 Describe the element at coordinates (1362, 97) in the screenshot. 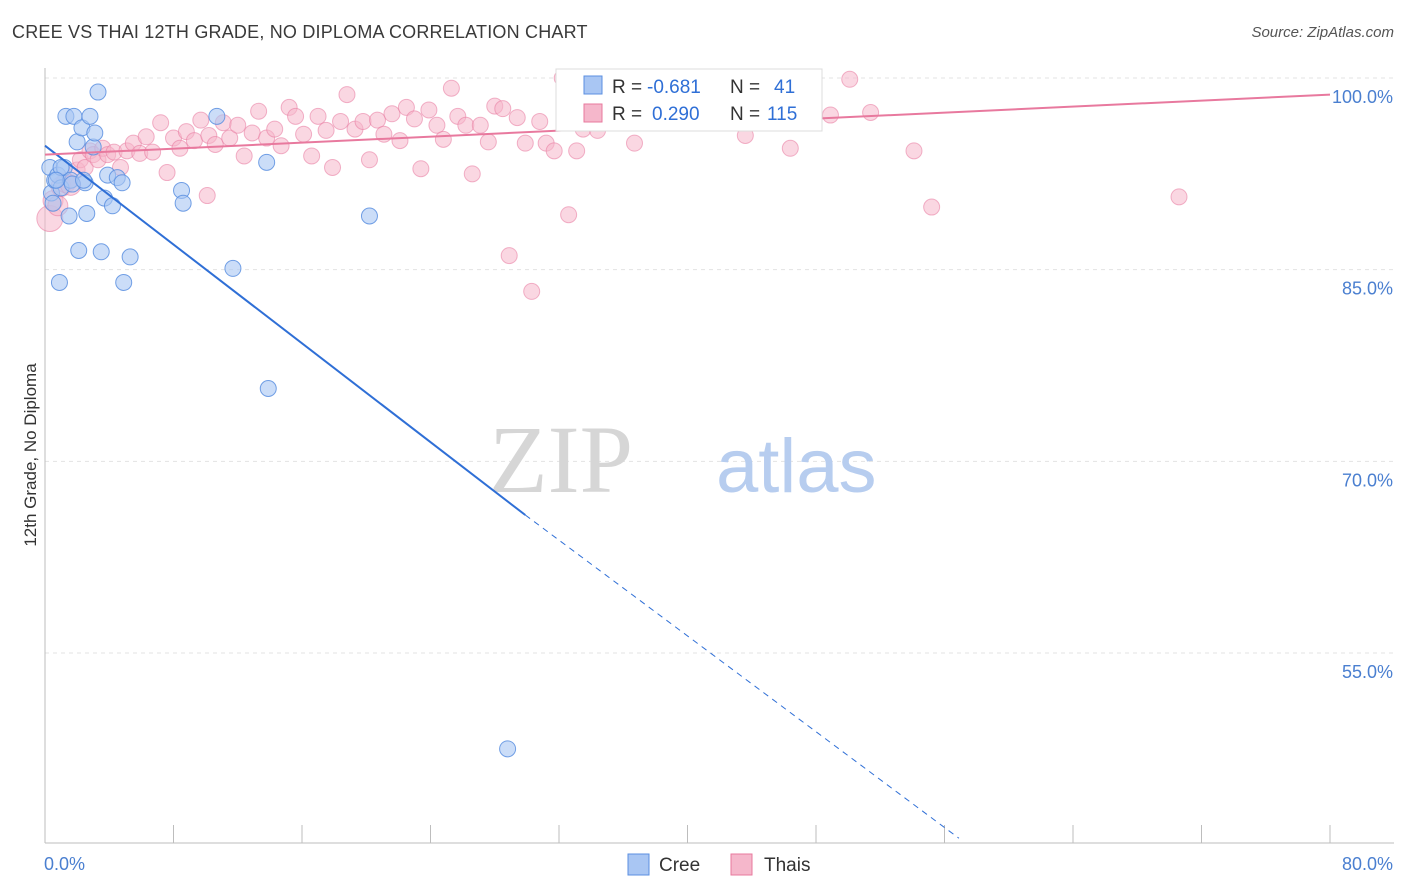

I see `y-tick-label-0: 100.0%` at that location.